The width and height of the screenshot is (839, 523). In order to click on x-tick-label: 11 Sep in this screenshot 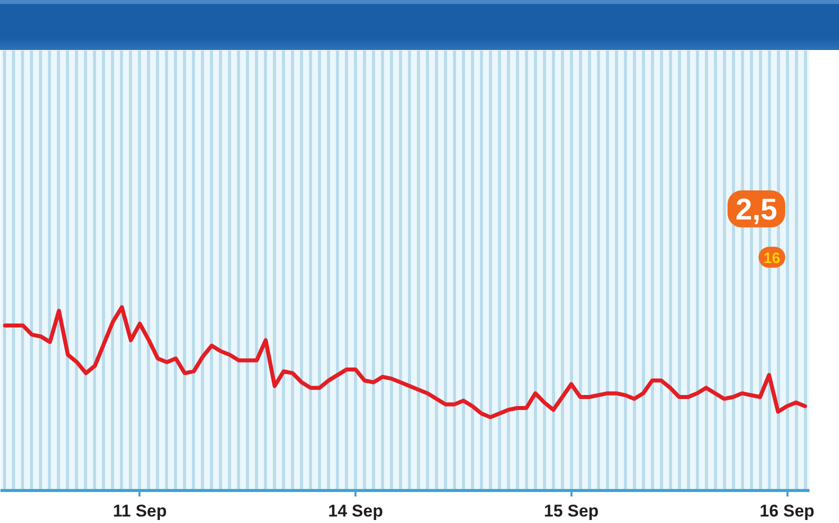, I will do `click(139, 511)`.